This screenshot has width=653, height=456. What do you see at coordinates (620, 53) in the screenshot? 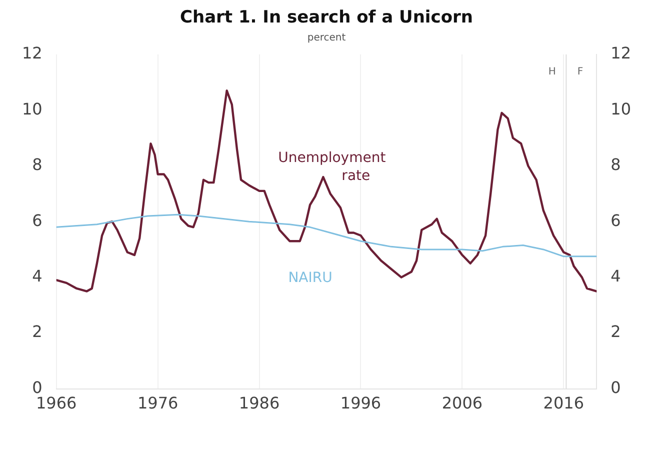
I see `y-tick-label: 12` at bounding box center [620, 53].